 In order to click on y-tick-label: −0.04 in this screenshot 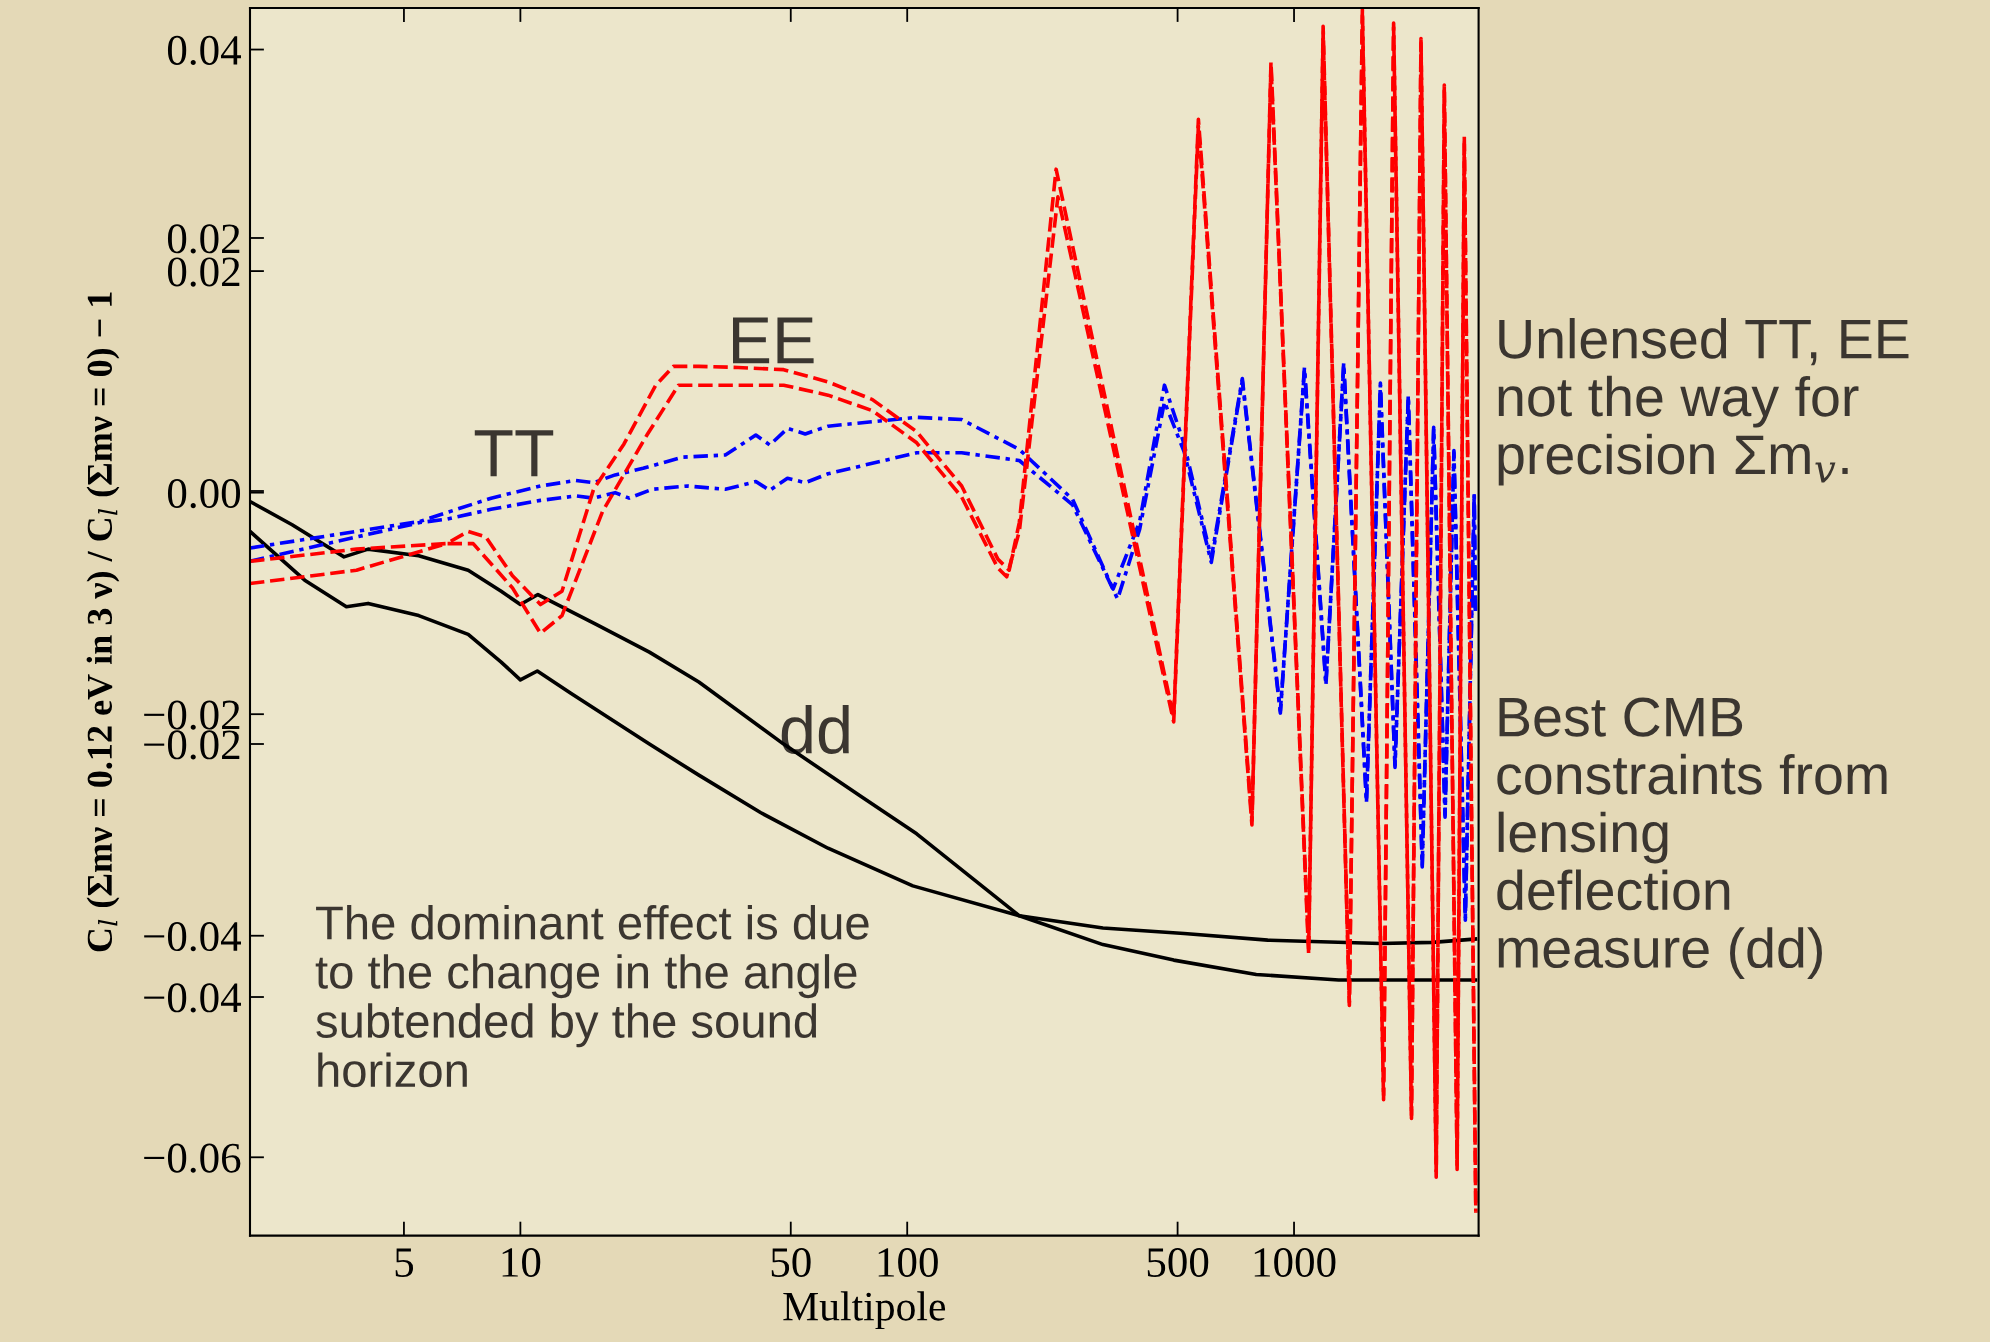, I will do `click(192, 937)`.